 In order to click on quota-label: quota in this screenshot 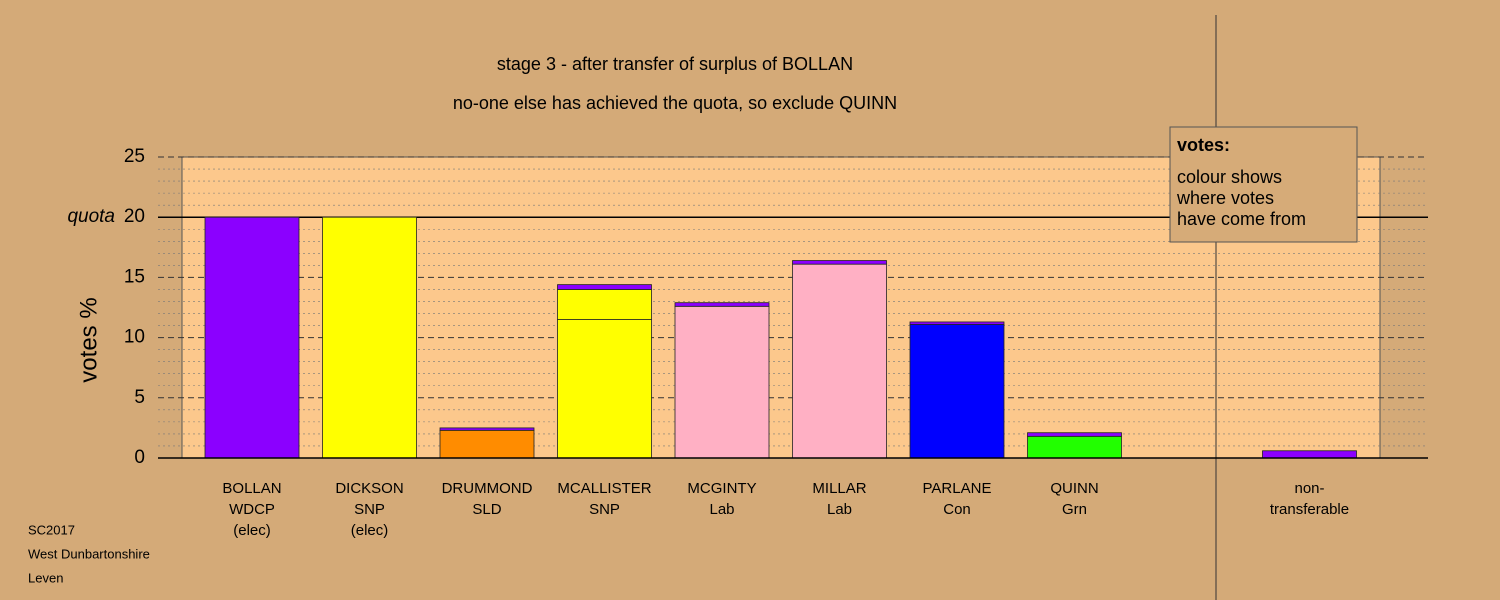, I will do `click(91, 216)`.